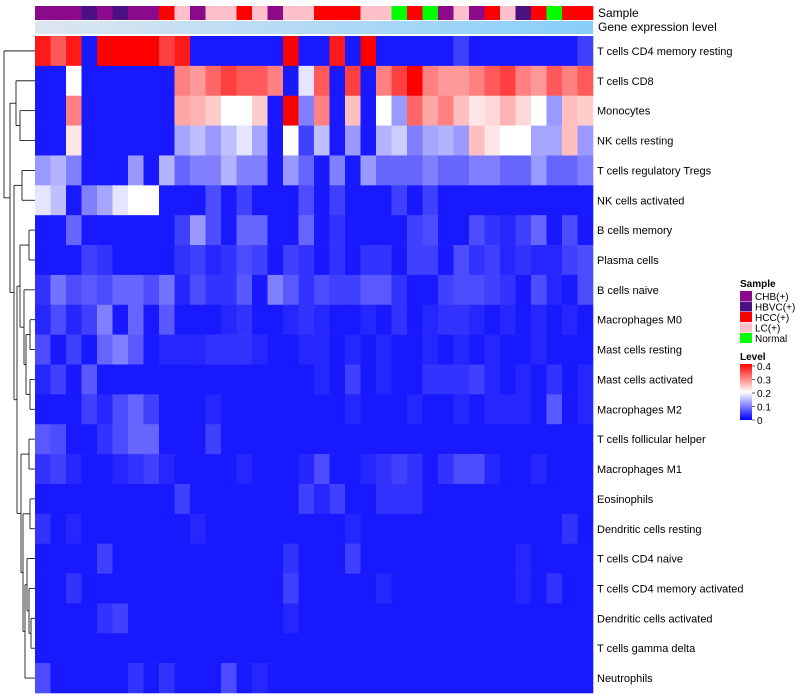  Describe the element at coordinates (655, 619) in the screenshot. I see `row-label: Dendritic cells activated` at that location.